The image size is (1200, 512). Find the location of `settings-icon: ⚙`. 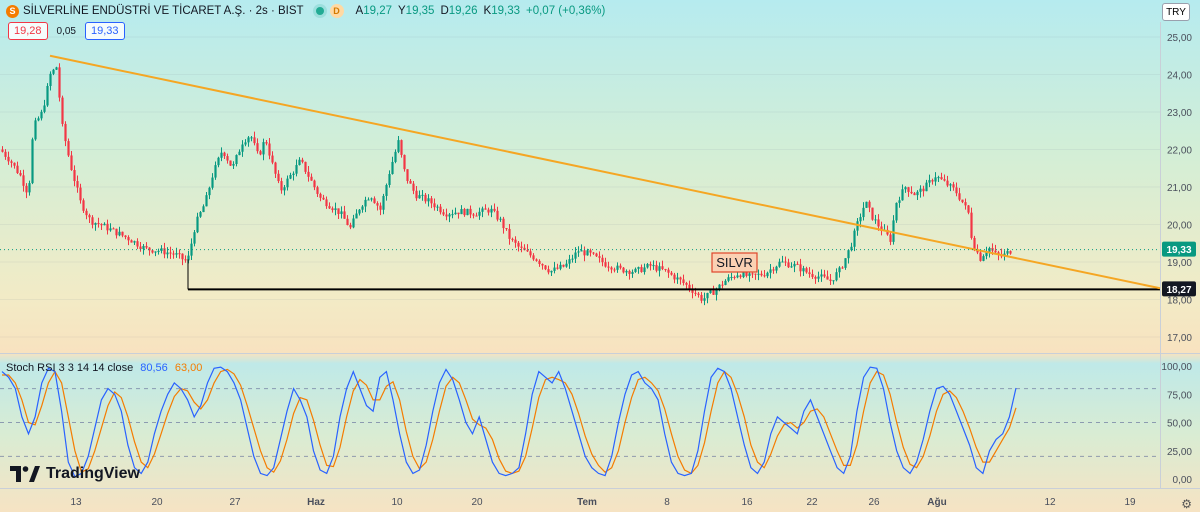

settings-icon: ⚙ is located at coordinates (1186, 504).